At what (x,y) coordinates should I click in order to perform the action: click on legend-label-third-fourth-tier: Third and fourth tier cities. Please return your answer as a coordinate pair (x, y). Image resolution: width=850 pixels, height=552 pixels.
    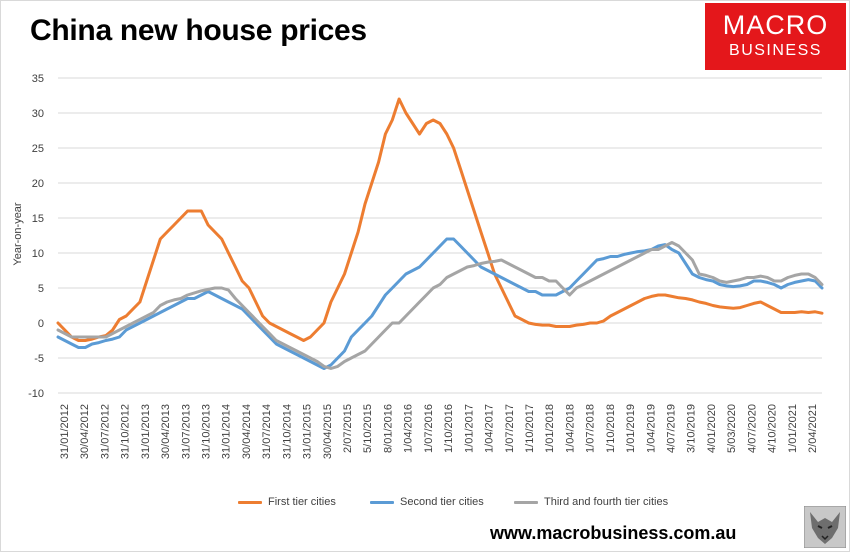
    Looking at the image, I should click on (606, 502).